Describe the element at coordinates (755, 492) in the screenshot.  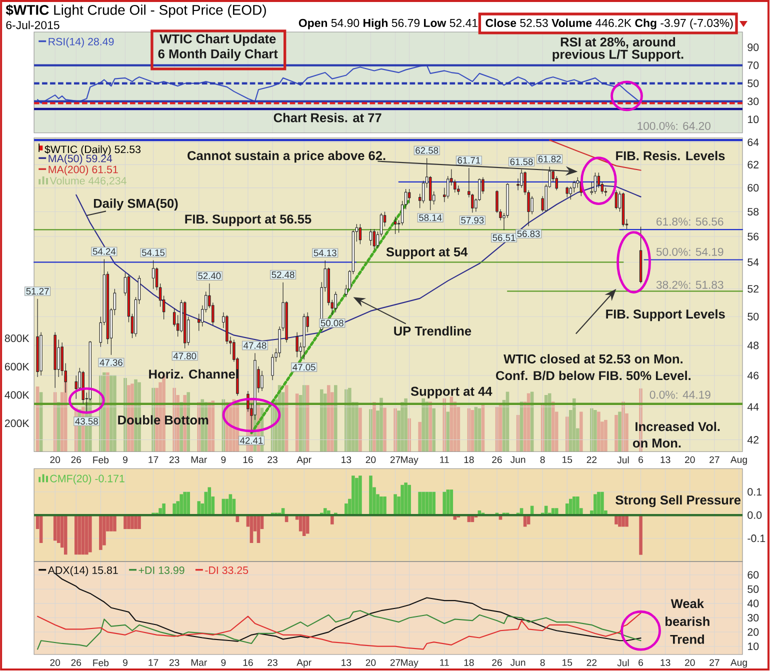
I see `y-tick-label: 0.1` at that location.